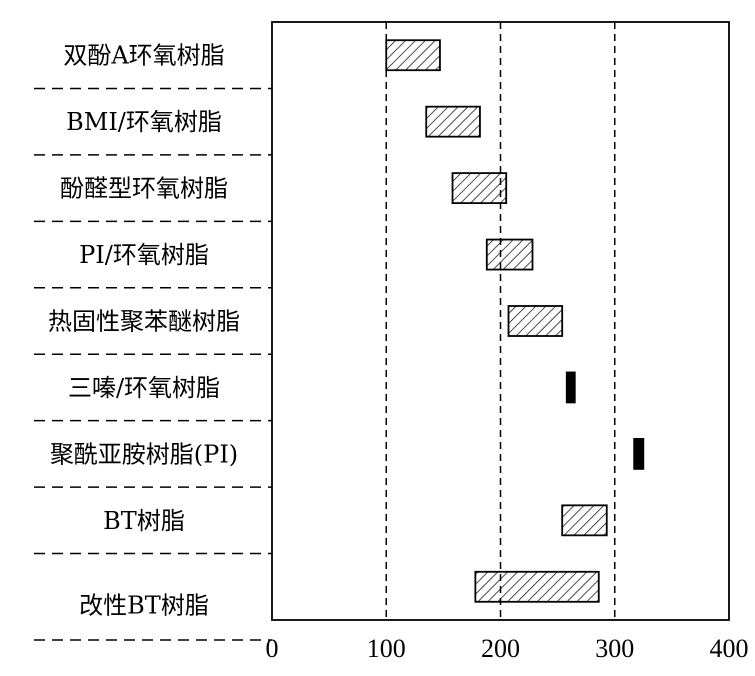 The height and width of the screenshot is (676, 755). Describe the element at coordinates (386, 648) in the screenshot. I see `x-tick-label-1: 100` at that location.